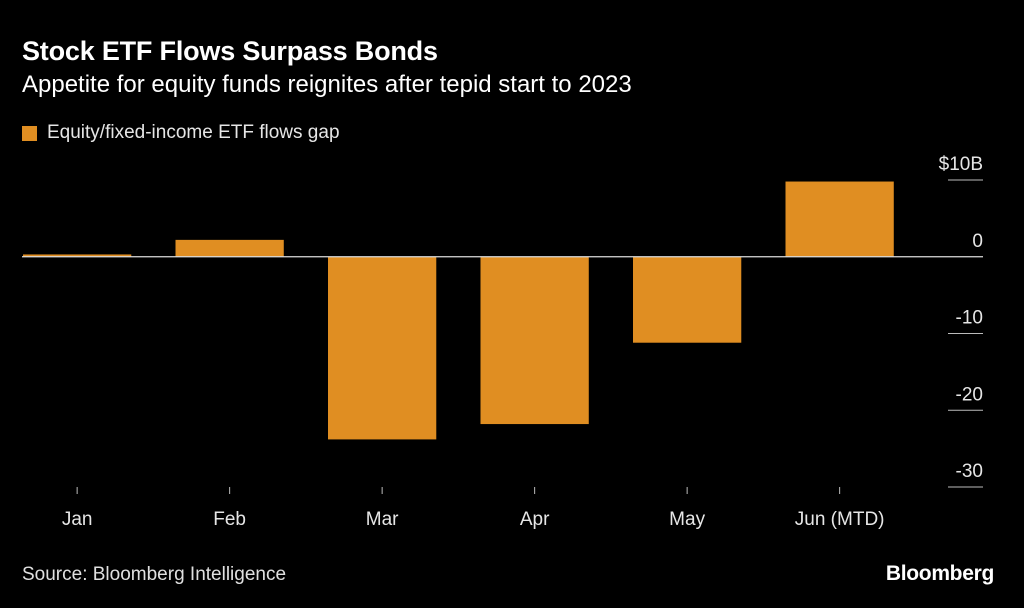  I want to click on x-tick-label-1: Feb, so click(229, 519).